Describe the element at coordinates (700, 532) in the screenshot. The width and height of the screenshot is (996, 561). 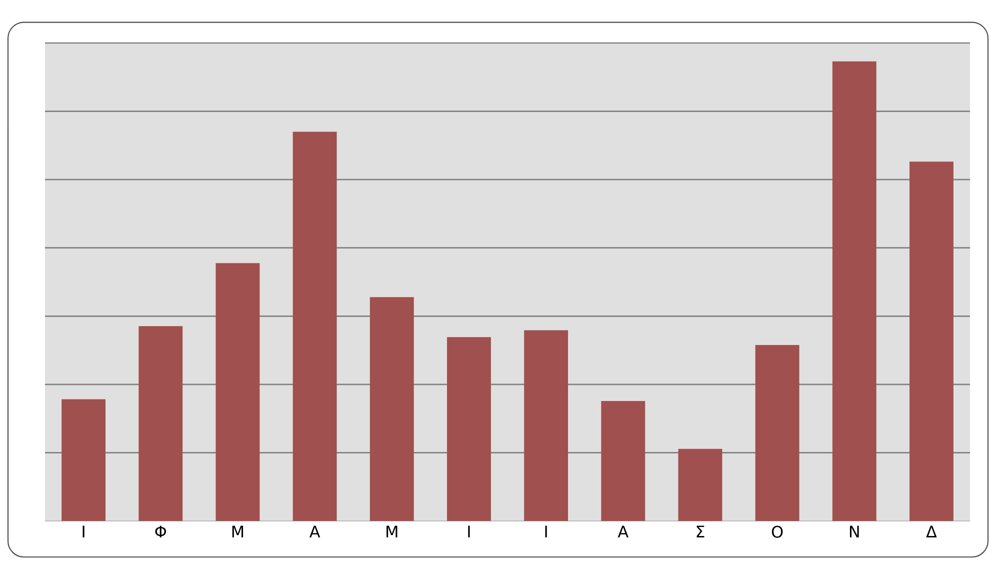
I see `x-tick-label: Σ` at that location.